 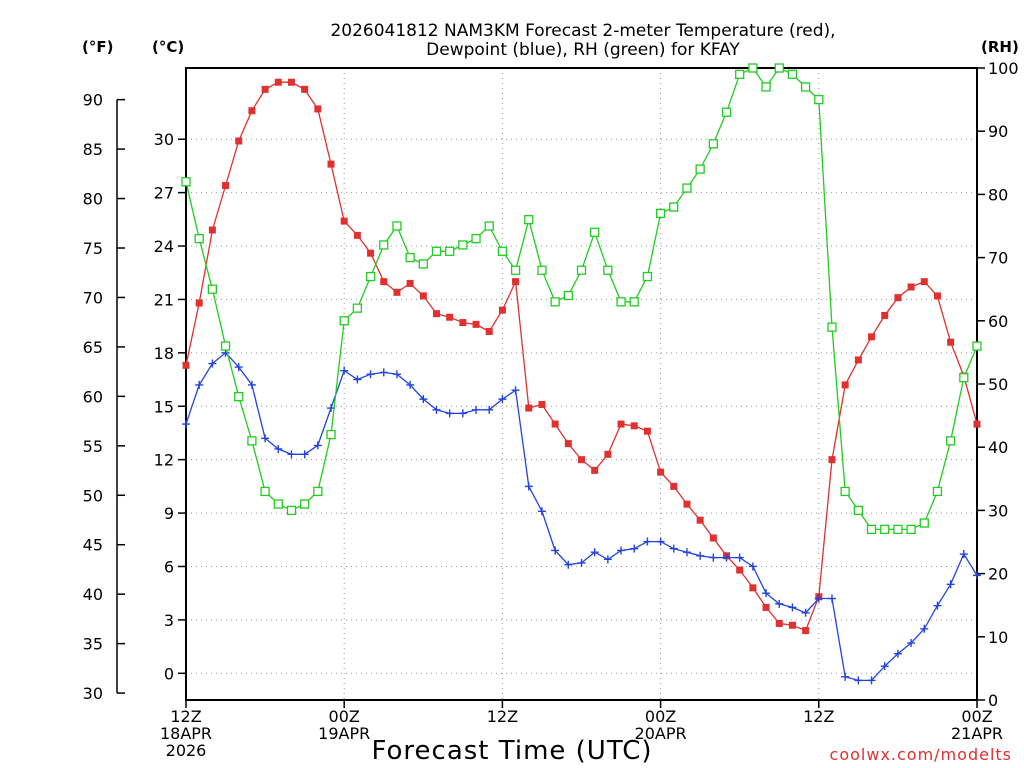 I want to click on x-tick-label: 00Z 21APR, so click(x=977, y=725).